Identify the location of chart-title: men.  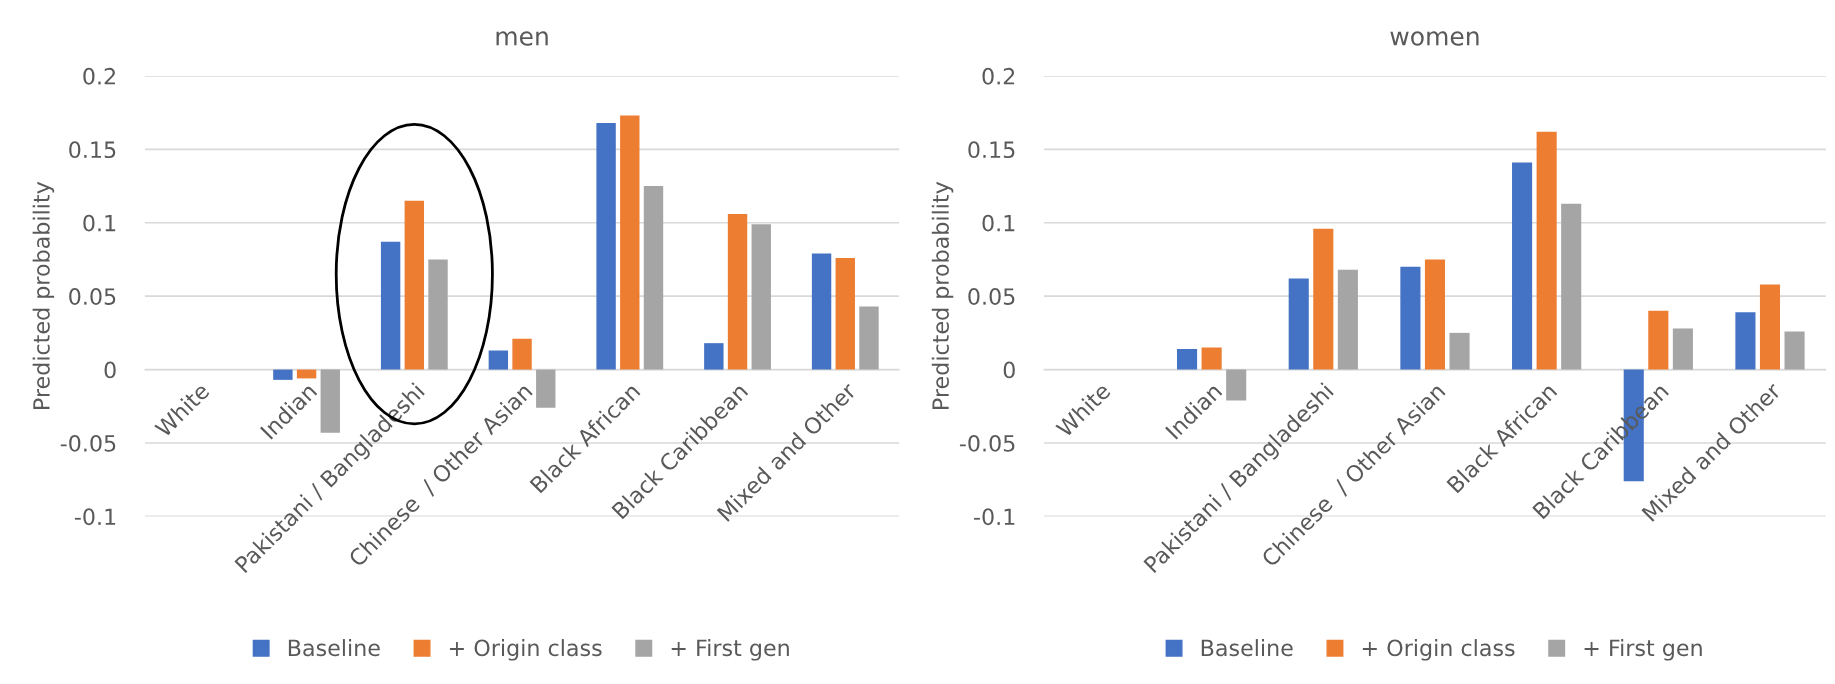
(522, 38).